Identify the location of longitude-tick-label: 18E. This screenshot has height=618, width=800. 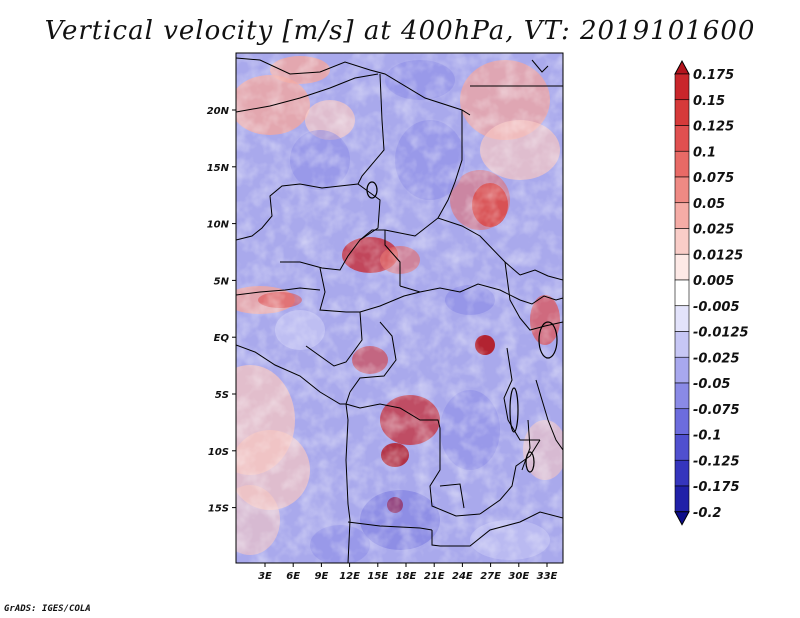
(406, 576).